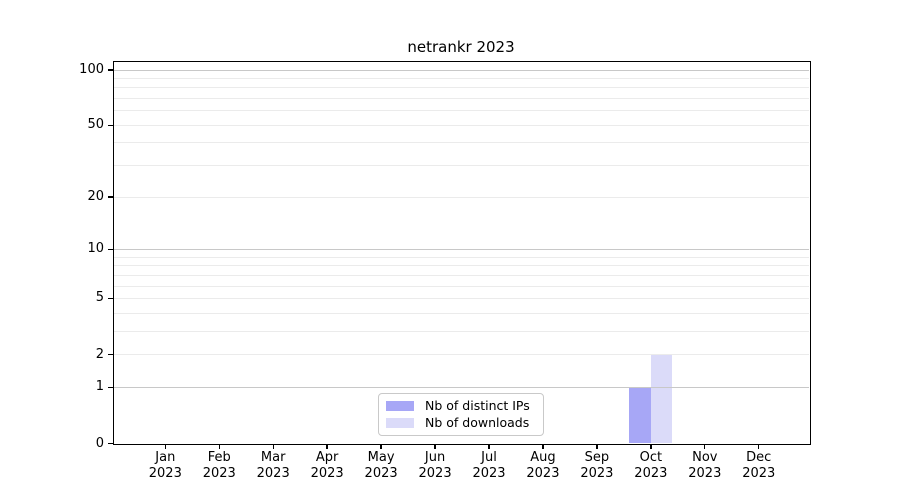  Describe the element at coordinates (99, 298) in the screenshot. I see `y-tick-label: 5` at that location.